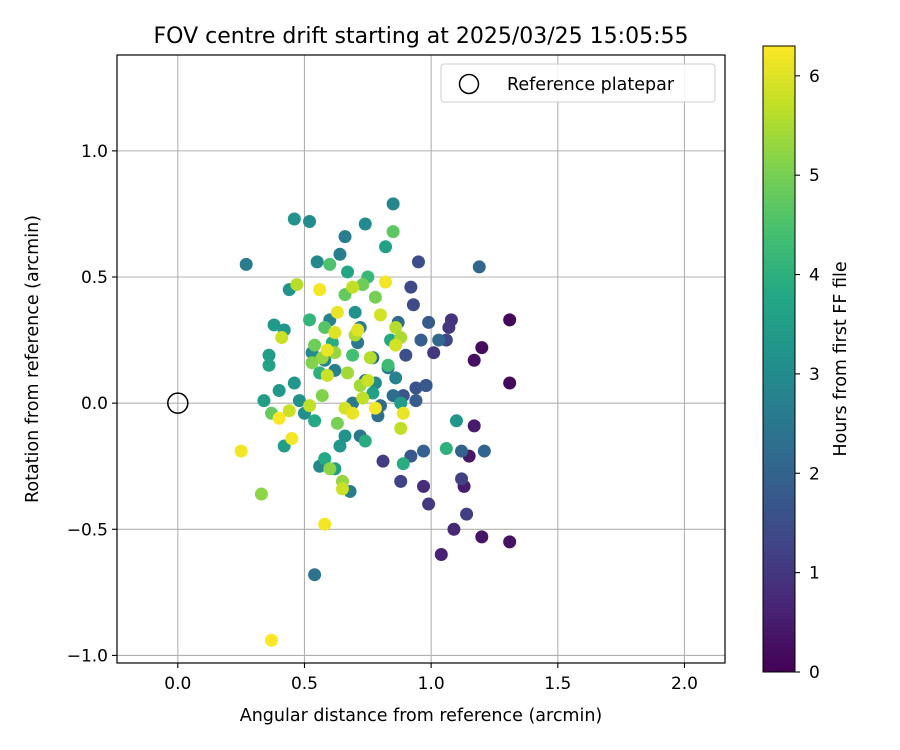 This screenshot has height=750, width=900. What do you see at coordinates (814, 474) in the screenshot?
I see `colorbar-tick-label: 2` at bounding box center [814, 474].